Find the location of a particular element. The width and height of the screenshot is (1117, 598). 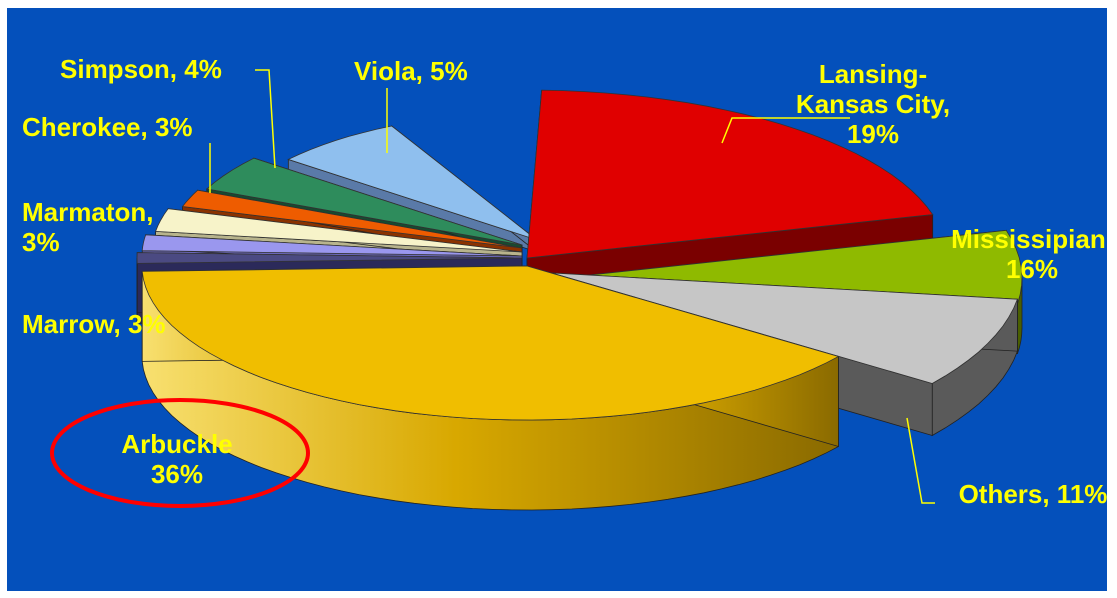

pie-slice-viola-sliver is located at coordinates (412, 189).